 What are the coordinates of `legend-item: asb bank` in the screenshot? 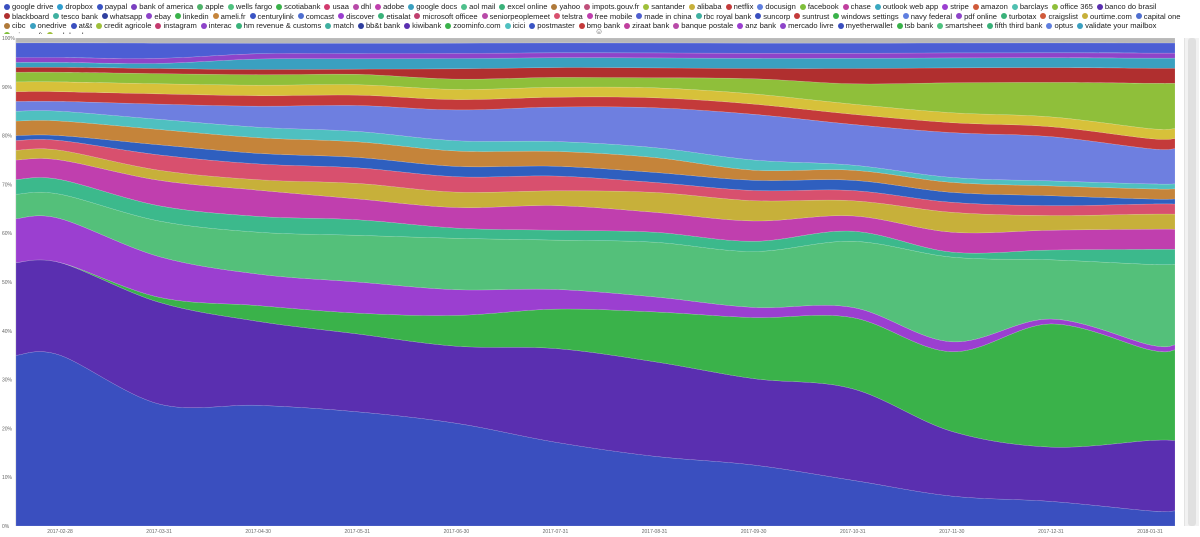 It's located at (66, 32).